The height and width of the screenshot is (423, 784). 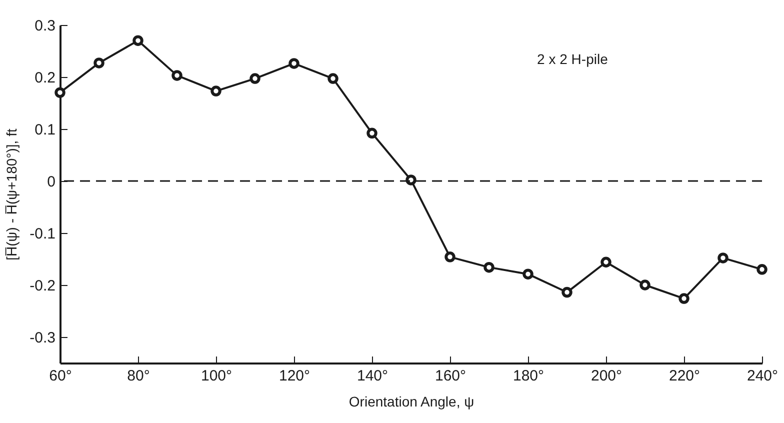 What do you see at coordinates (51, 182) in the screenshot?
I see `y-tick-label: 0` at bounding box center [51, 182].